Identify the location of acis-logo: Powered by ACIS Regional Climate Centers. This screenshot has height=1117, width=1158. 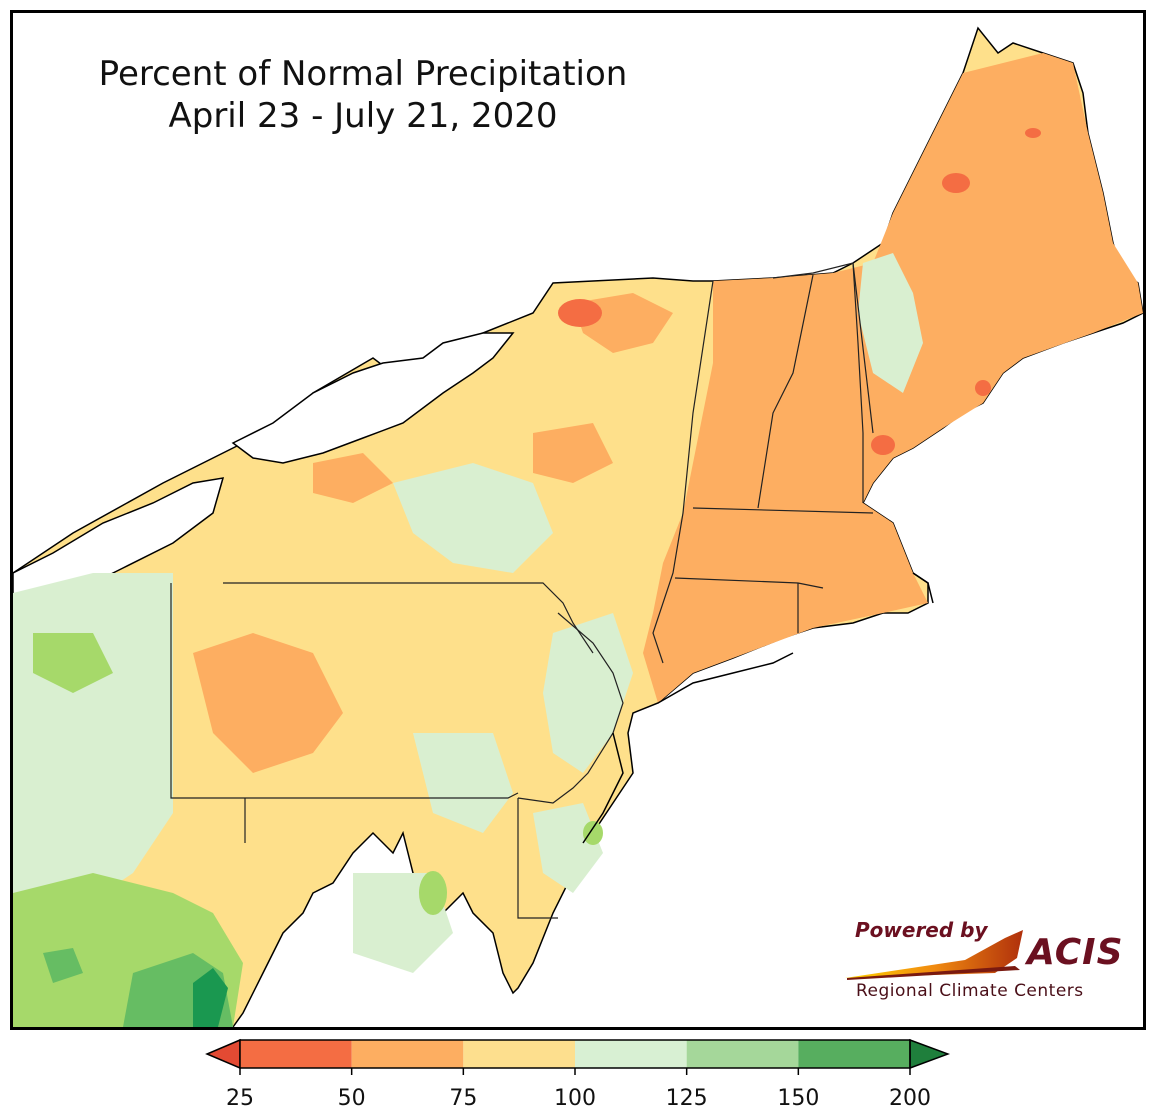
(990, 963).